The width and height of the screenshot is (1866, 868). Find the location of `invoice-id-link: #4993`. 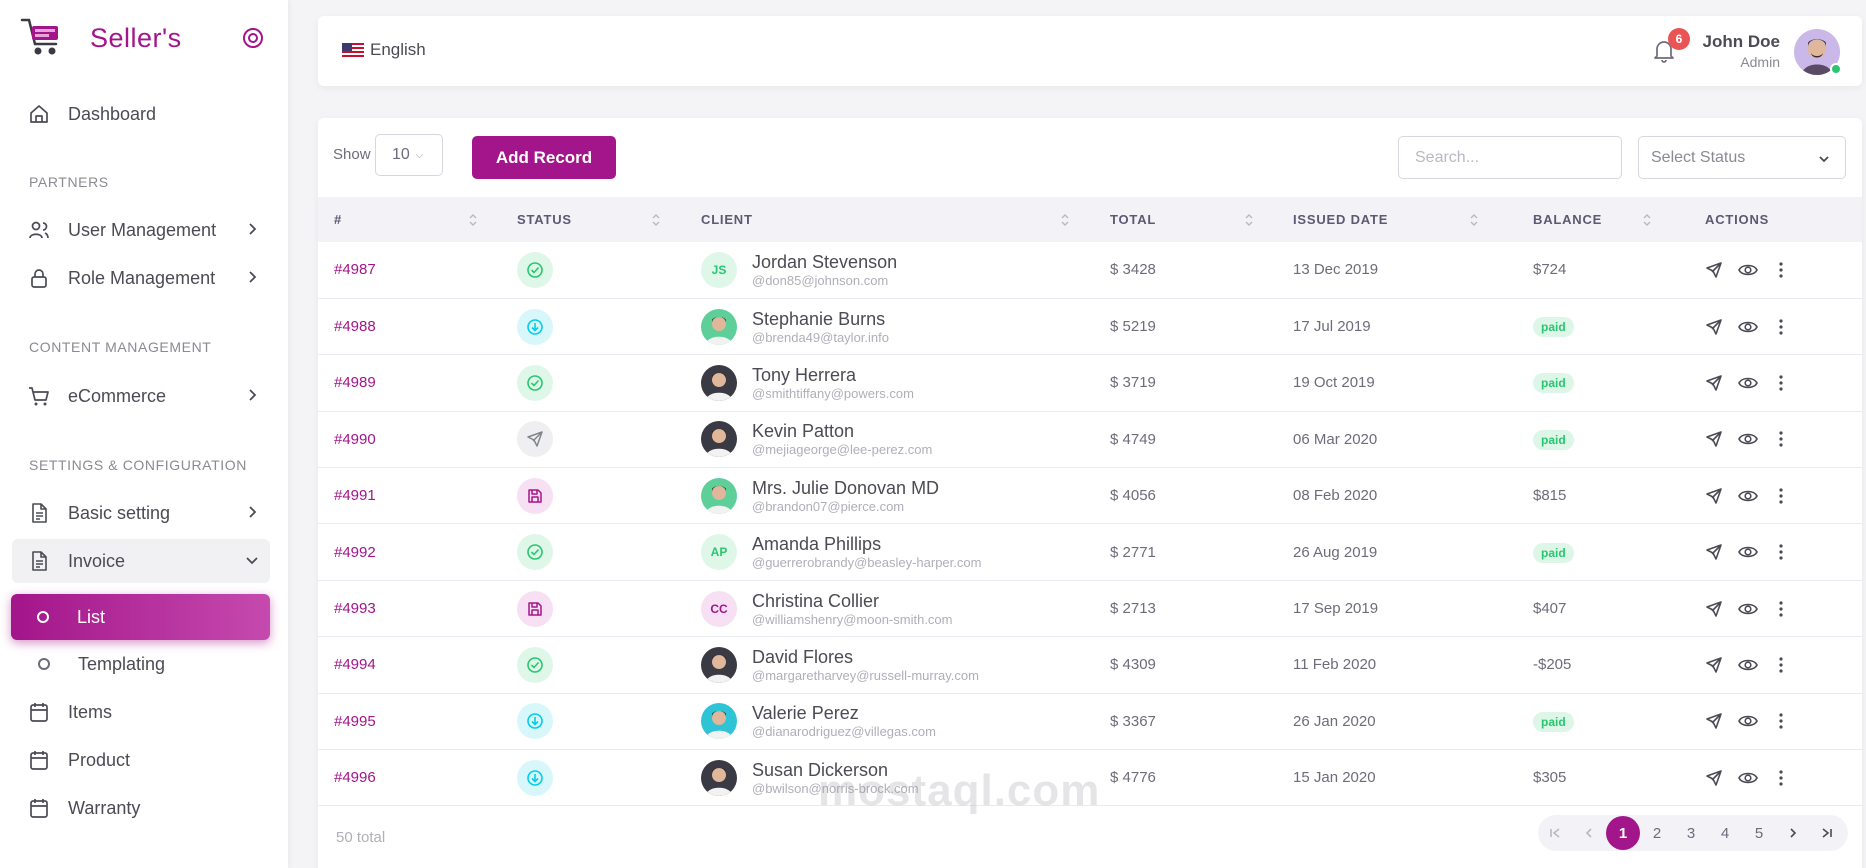

invoice-id-link: #4993 is located at coordinates (355, 609).